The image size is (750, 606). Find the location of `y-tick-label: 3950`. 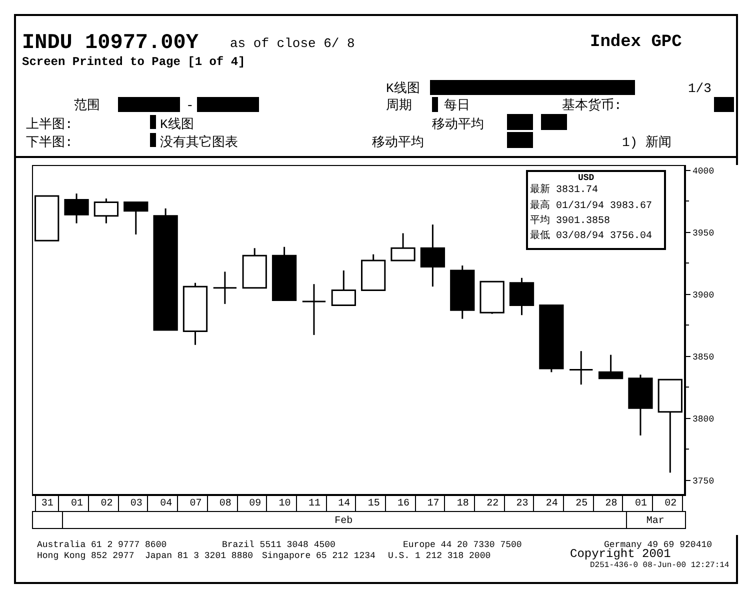

y-tick-label: 3950 is located at coordinates (703, 233).